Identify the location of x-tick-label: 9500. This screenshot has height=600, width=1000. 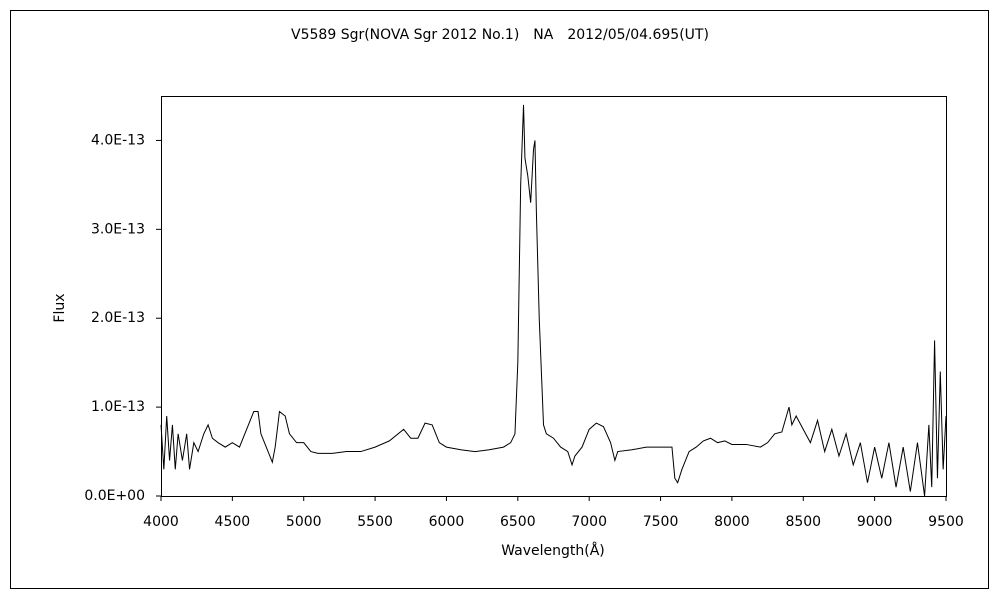
(946, 522).